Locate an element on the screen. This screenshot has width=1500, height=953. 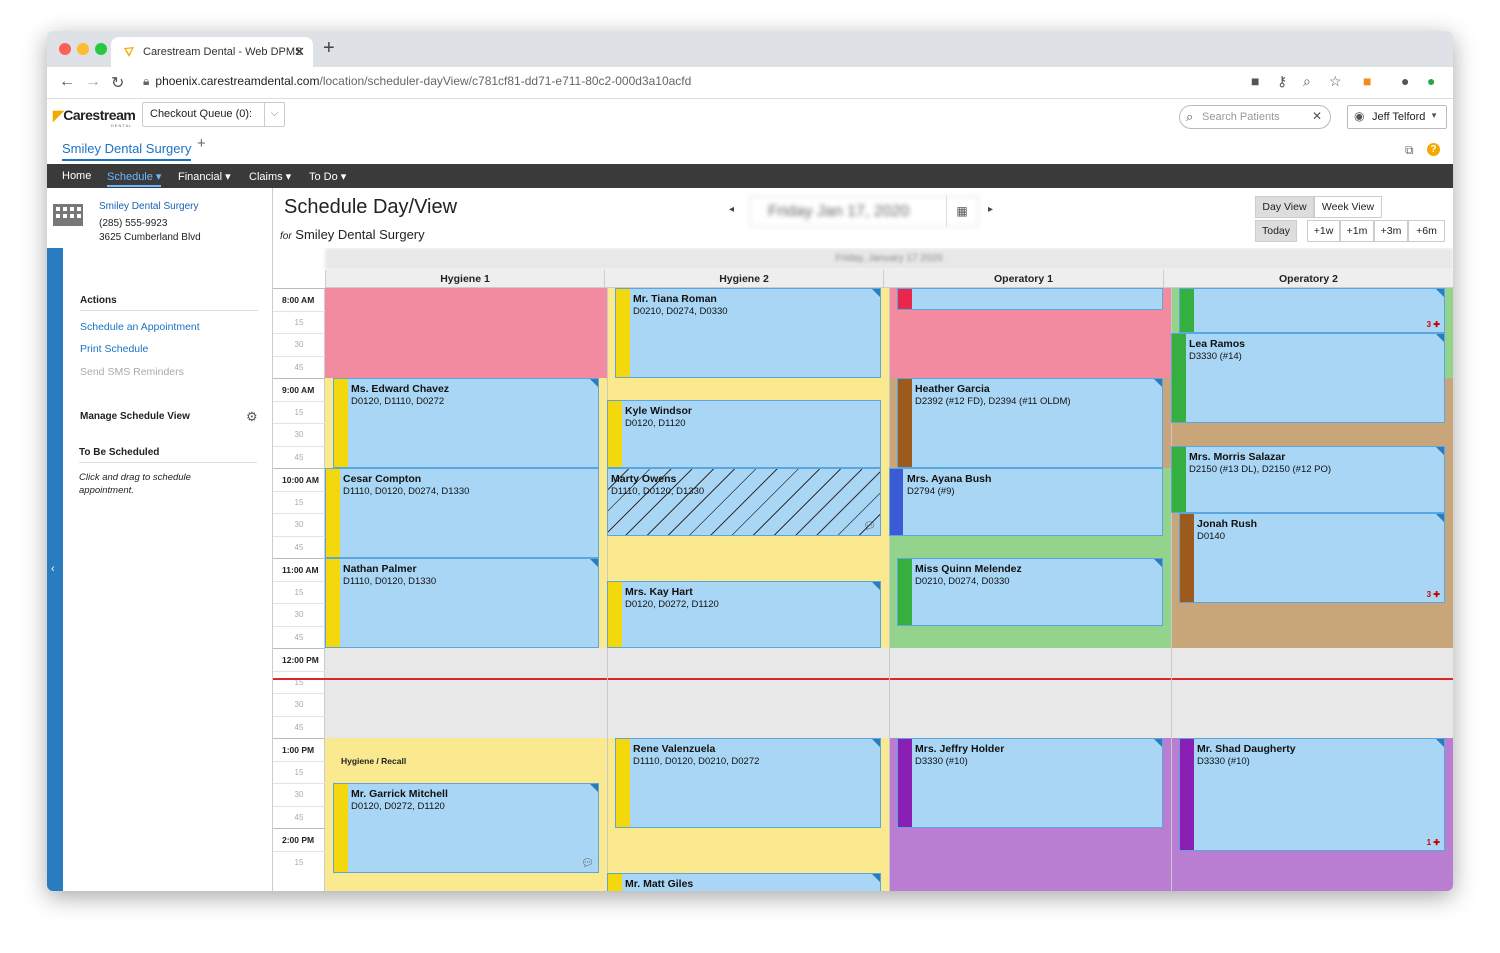
profile-icon: ● is located at coordinates (1405, 81).